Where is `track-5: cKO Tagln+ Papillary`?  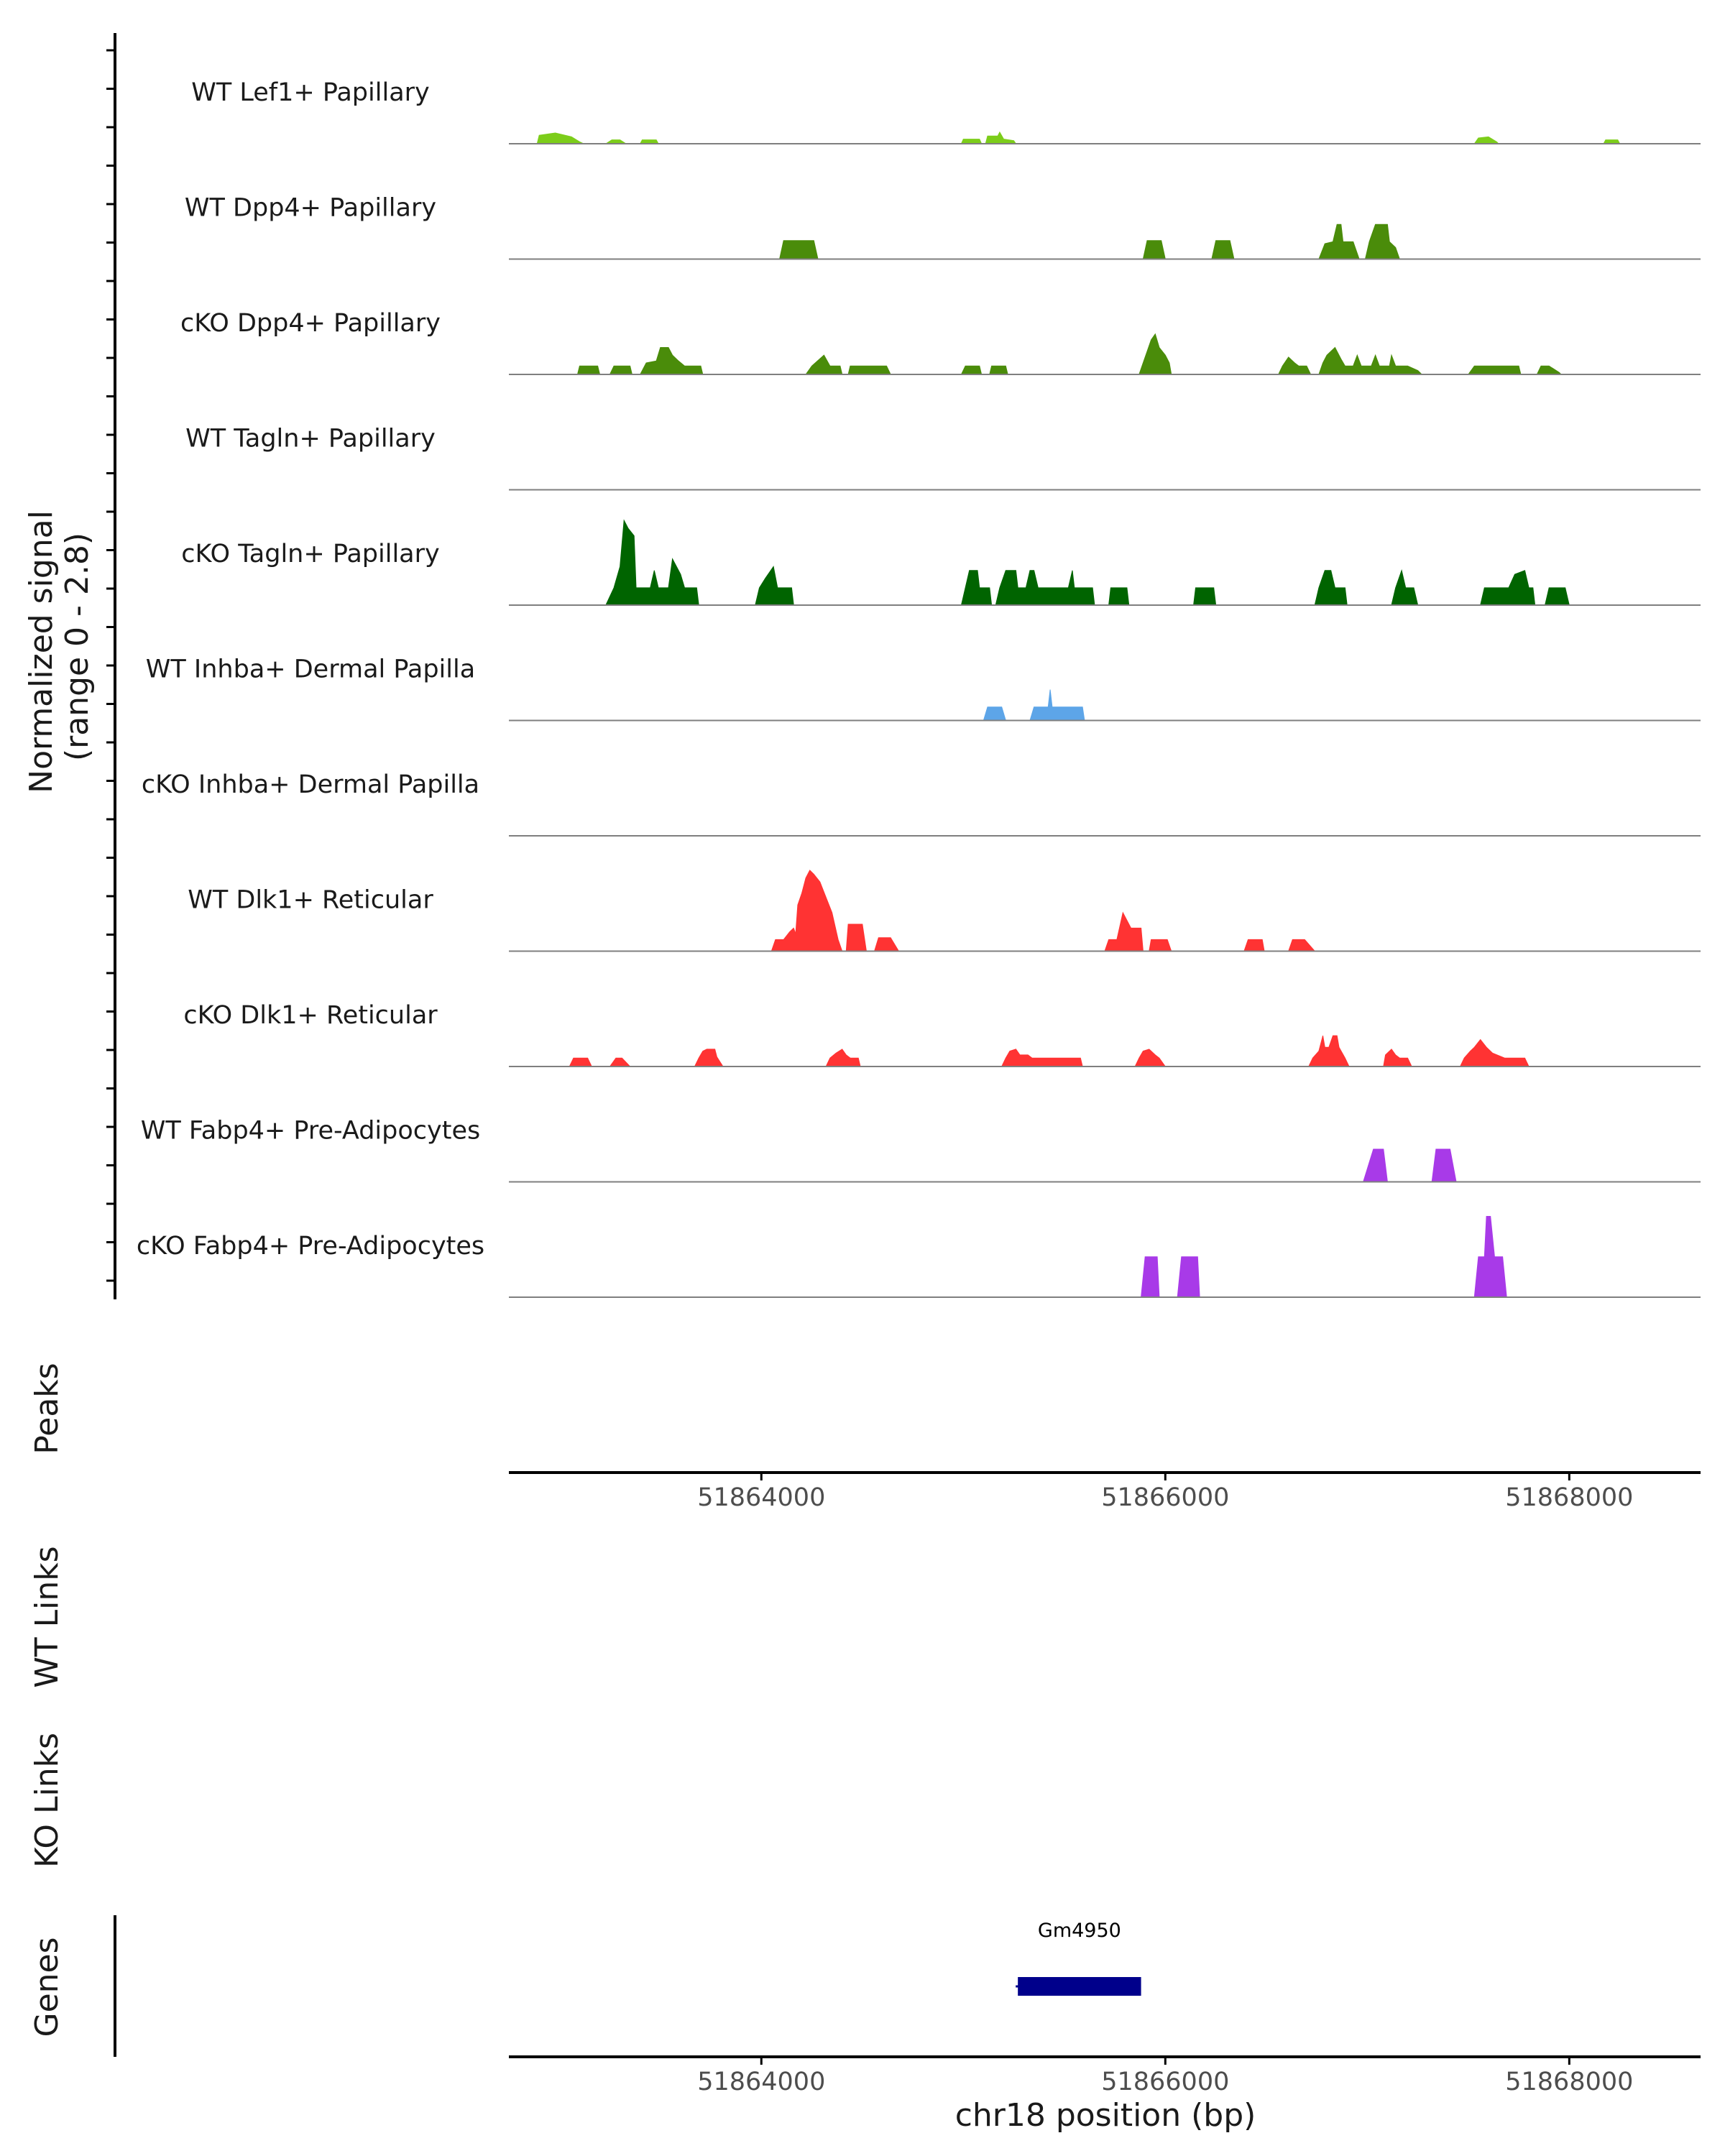
track-5: cKO Tagln+ Papillary is located at coordinates (941, 562).